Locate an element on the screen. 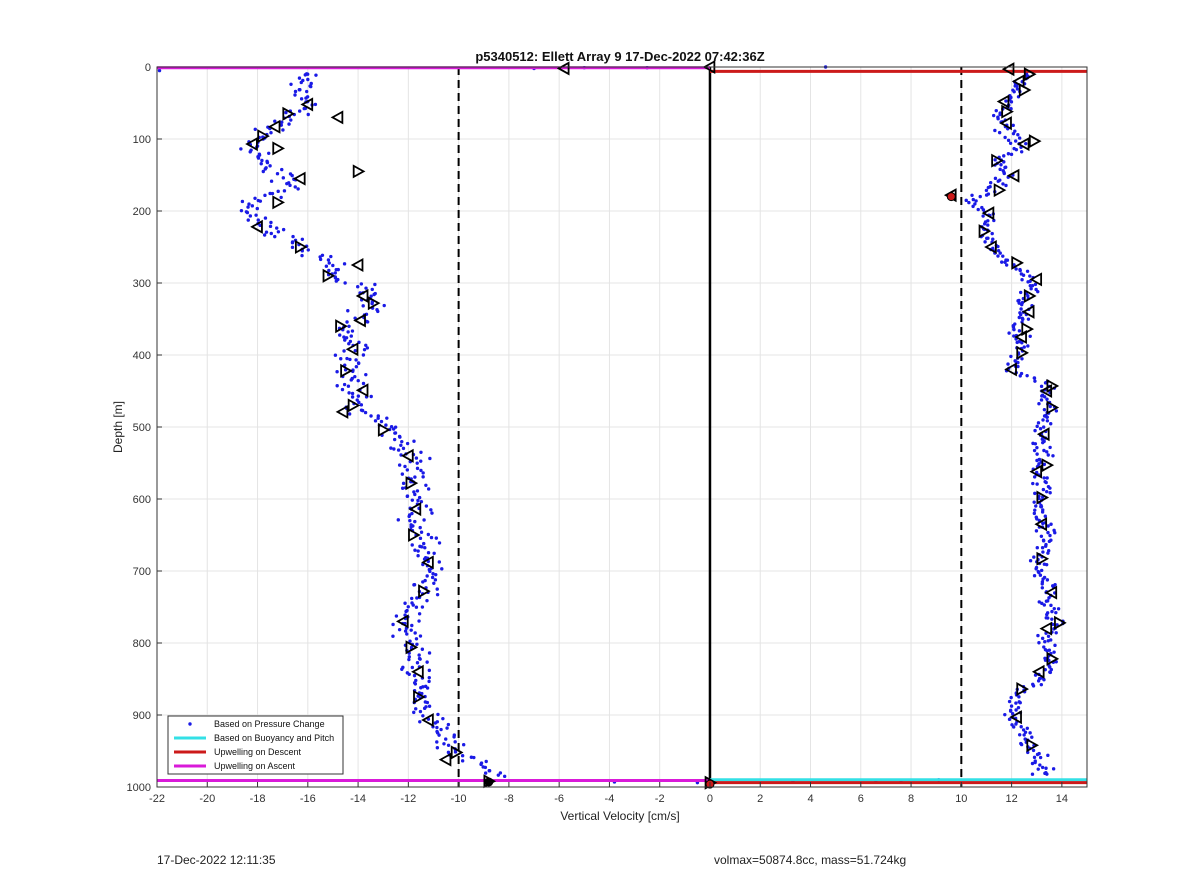 The image size is (1200, 885). y-tick-label: 700 is located at coordinates (142, 572).